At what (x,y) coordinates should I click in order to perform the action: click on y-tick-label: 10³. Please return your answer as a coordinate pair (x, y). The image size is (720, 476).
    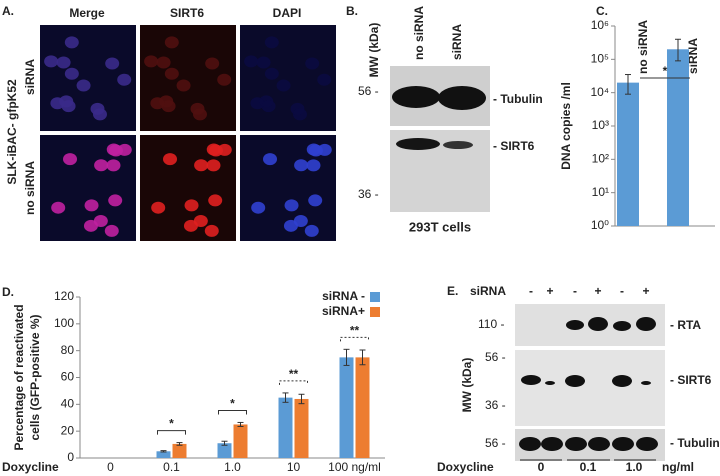
    Looking at the image, I should click on (600, 125).